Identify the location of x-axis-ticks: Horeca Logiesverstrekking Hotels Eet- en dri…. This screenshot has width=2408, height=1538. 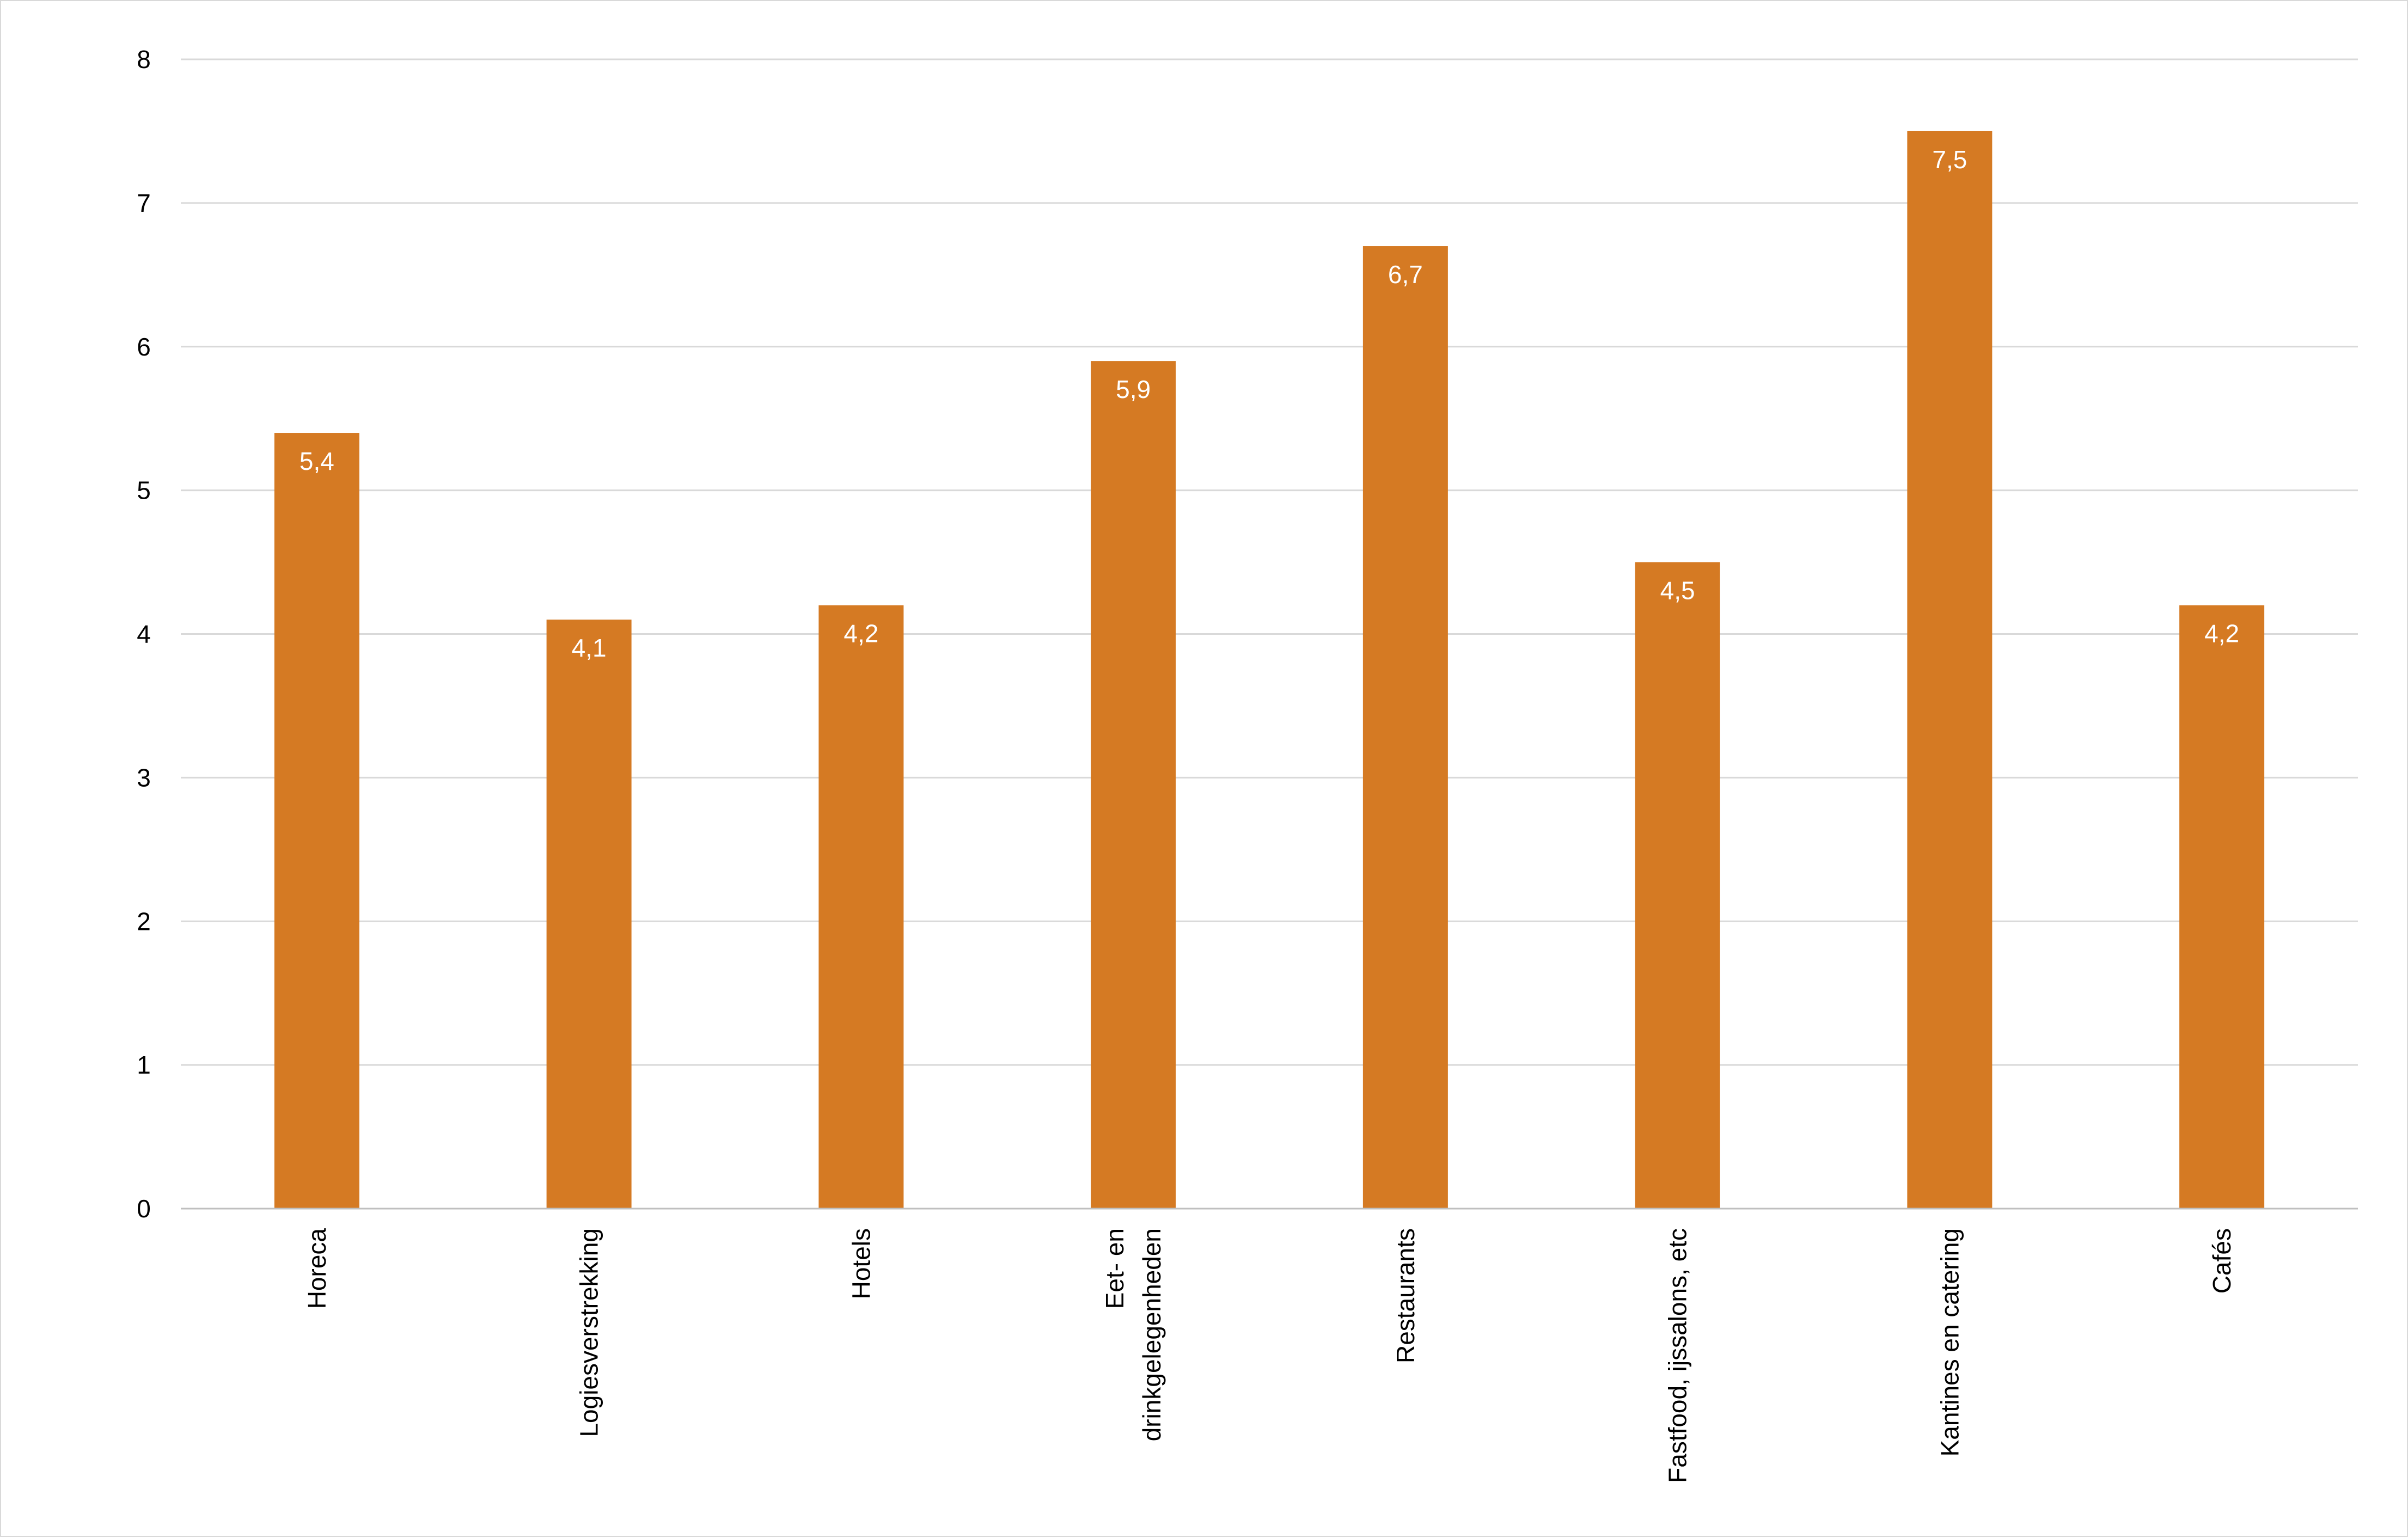
(1269, 1356).